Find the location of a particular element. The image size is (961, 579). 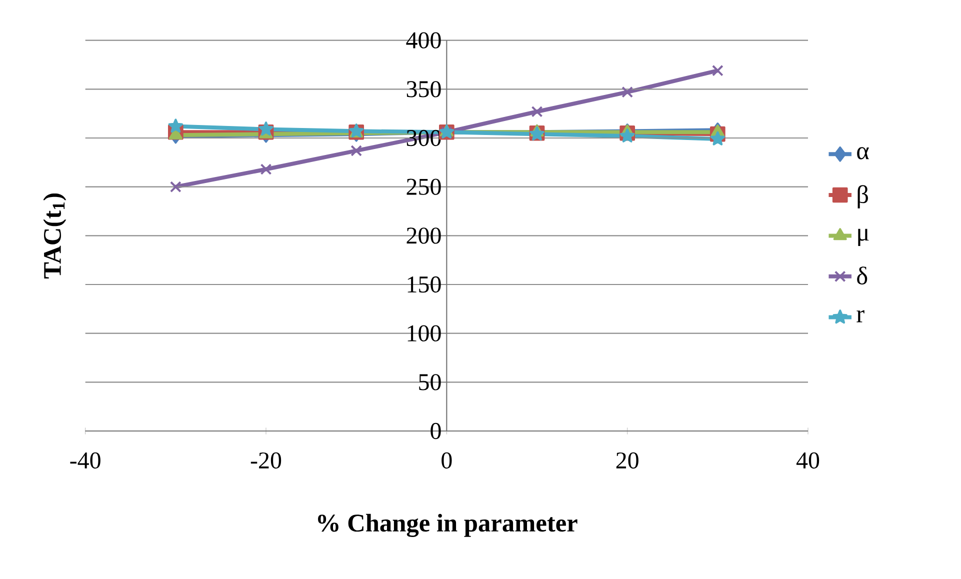

y-tick-label: 250 is located at coordinates (423, 186).